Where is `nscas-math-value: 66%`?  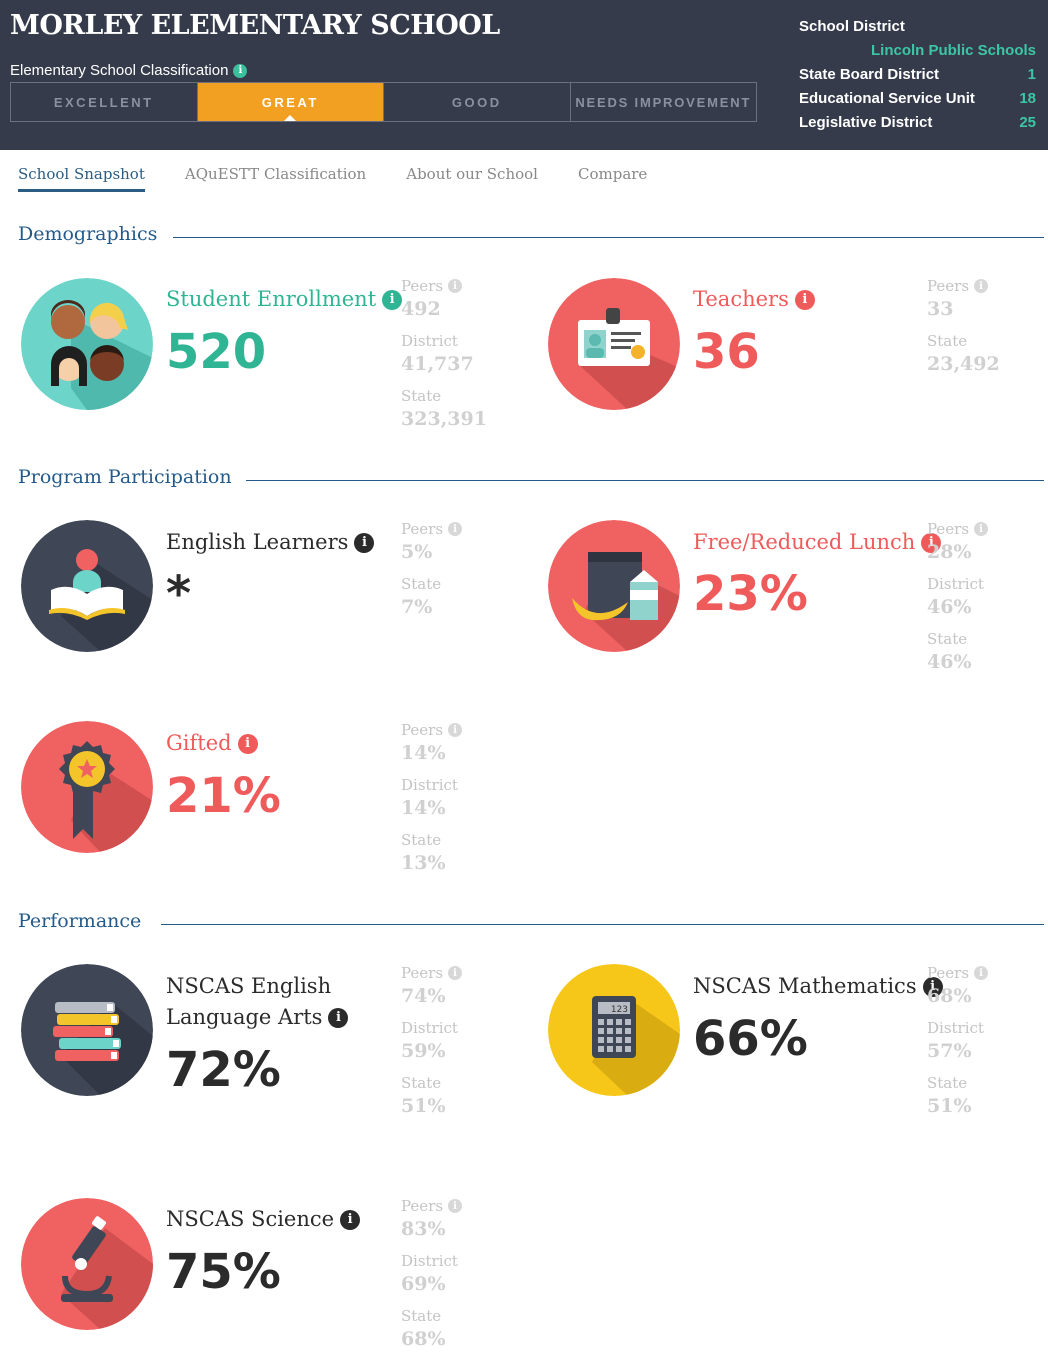
nscas-math-value: 66% is located at coordinates (750, 1039).